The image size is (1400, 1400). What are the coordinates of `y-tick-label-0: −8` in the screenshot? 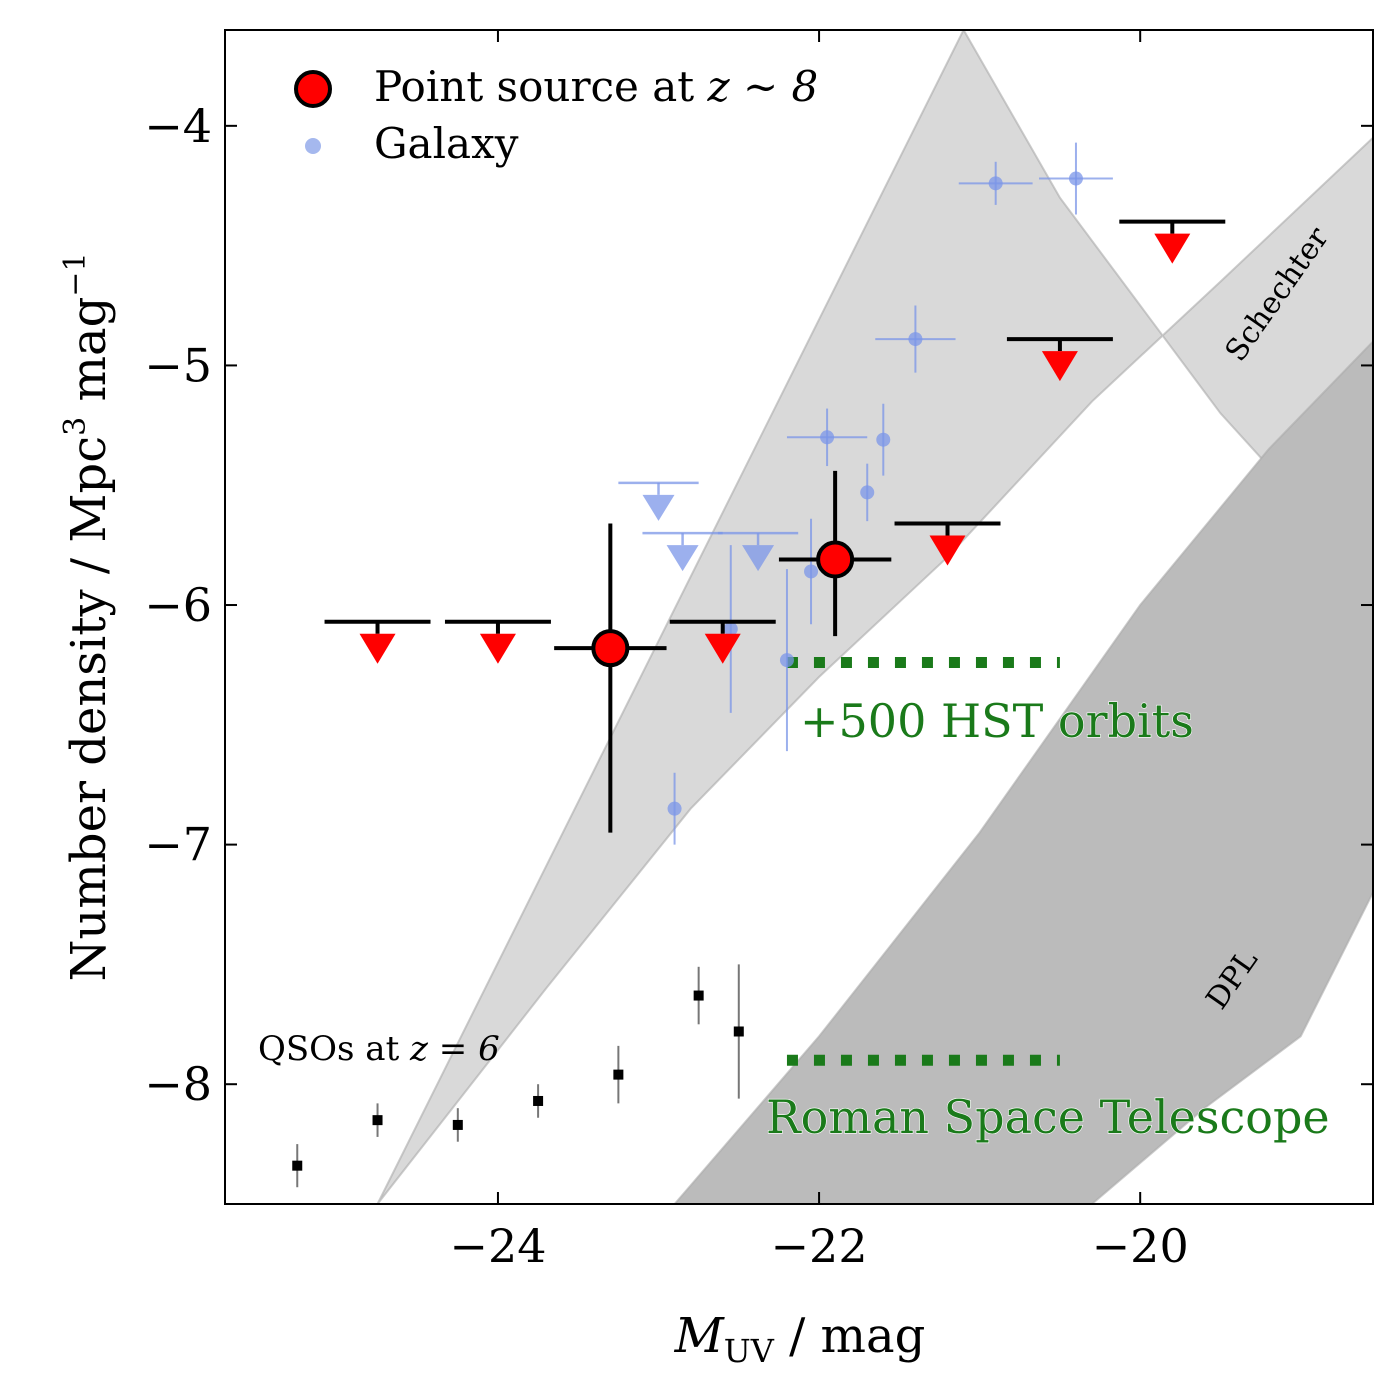 It's located at (178, 1084).